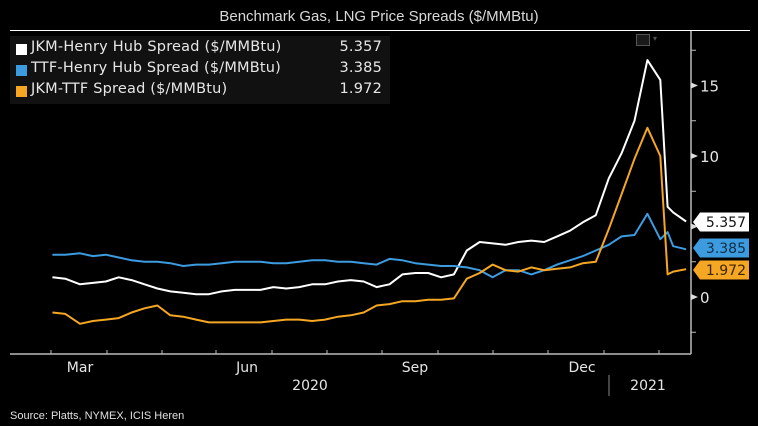  What do you see at coordinates (643, 40) in the screenshot?
I see `line-chart-icon` at bounding box center [643, 40].